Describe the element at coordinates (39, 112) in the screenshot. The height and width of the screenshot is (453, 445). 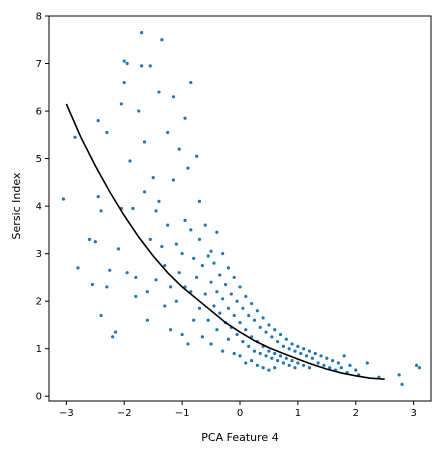
I see `y-tick-label: 6` at that location.